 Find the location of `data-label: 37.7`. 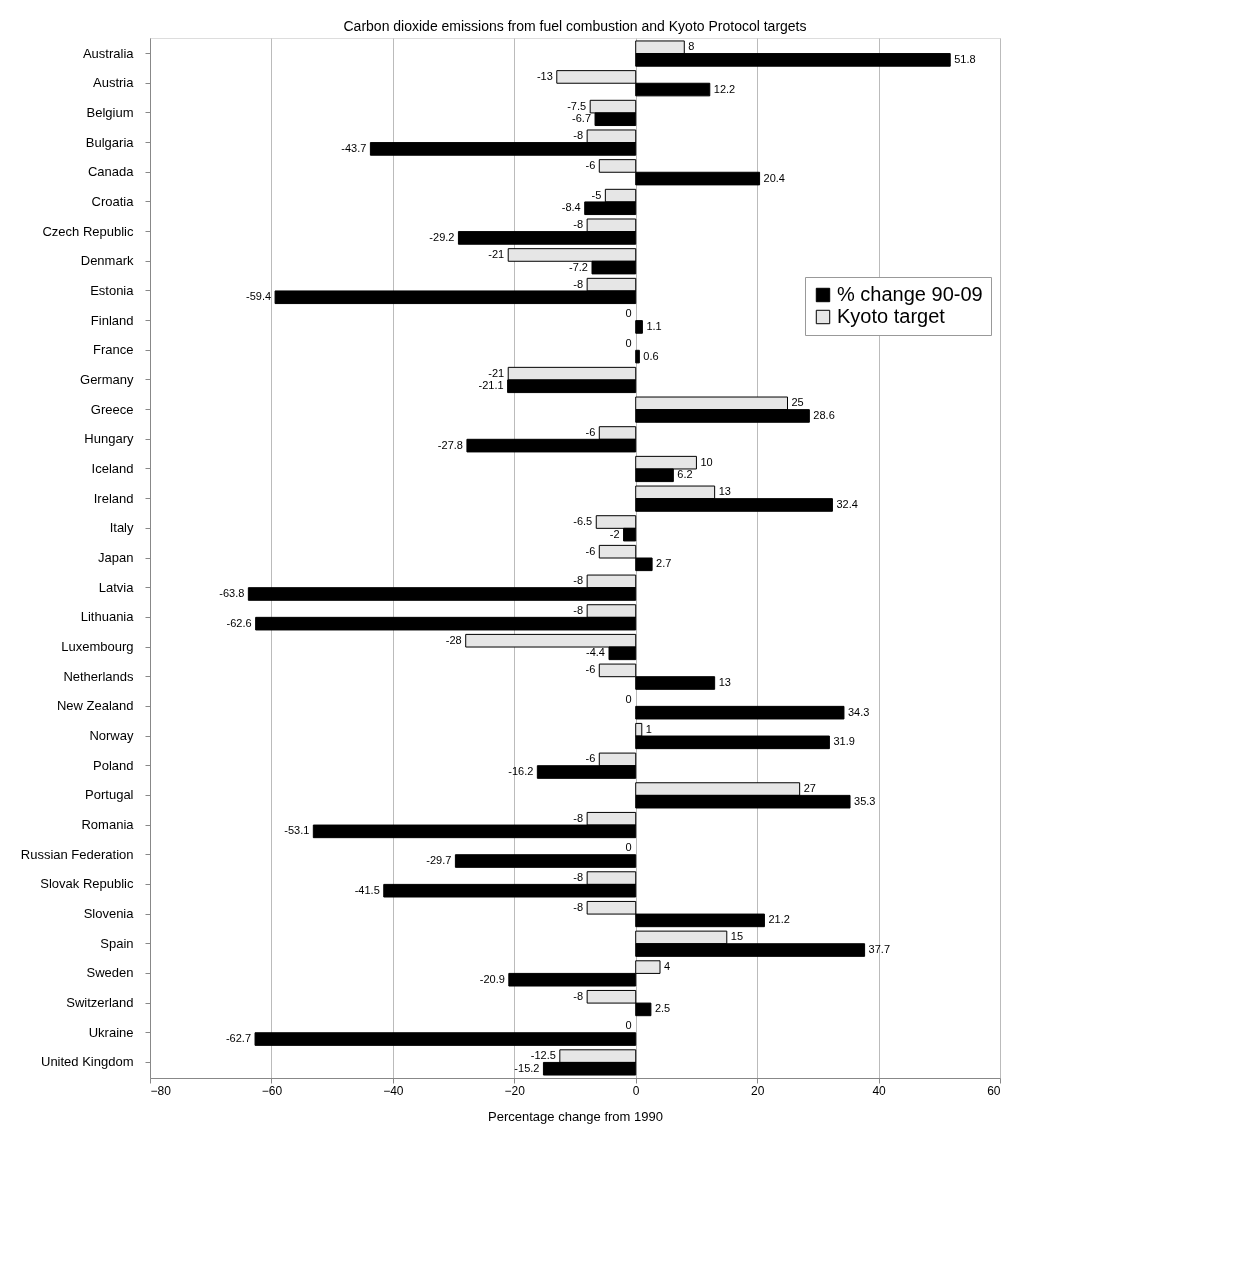

data-label: 37.7 is located at coordinates (879, 949).